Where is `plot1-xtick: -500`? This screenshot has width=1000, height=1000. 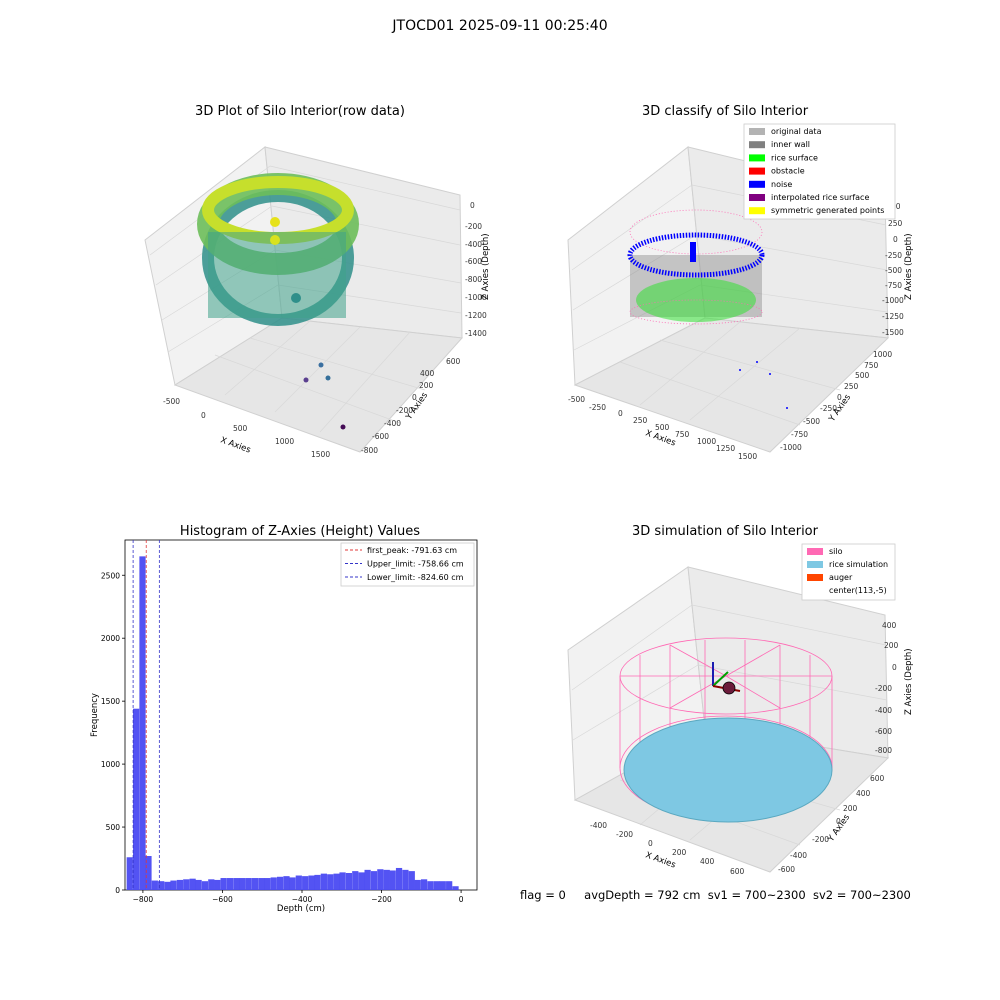 plot1-xtick: -500 is located at coordinates (171, 401).